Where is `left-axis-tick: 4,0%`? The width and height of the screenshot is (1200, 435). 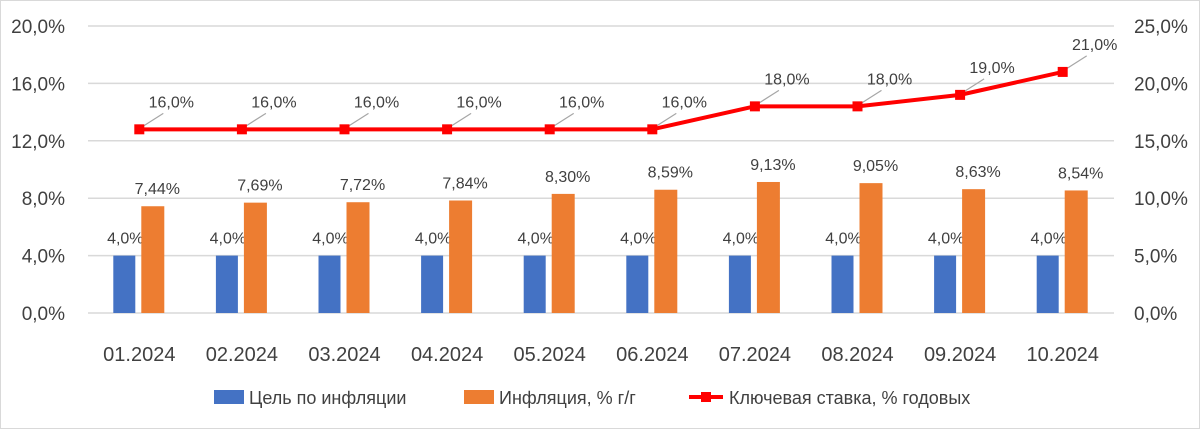 left-axis-tick: 4,0% is located at coordinates (43, 257).